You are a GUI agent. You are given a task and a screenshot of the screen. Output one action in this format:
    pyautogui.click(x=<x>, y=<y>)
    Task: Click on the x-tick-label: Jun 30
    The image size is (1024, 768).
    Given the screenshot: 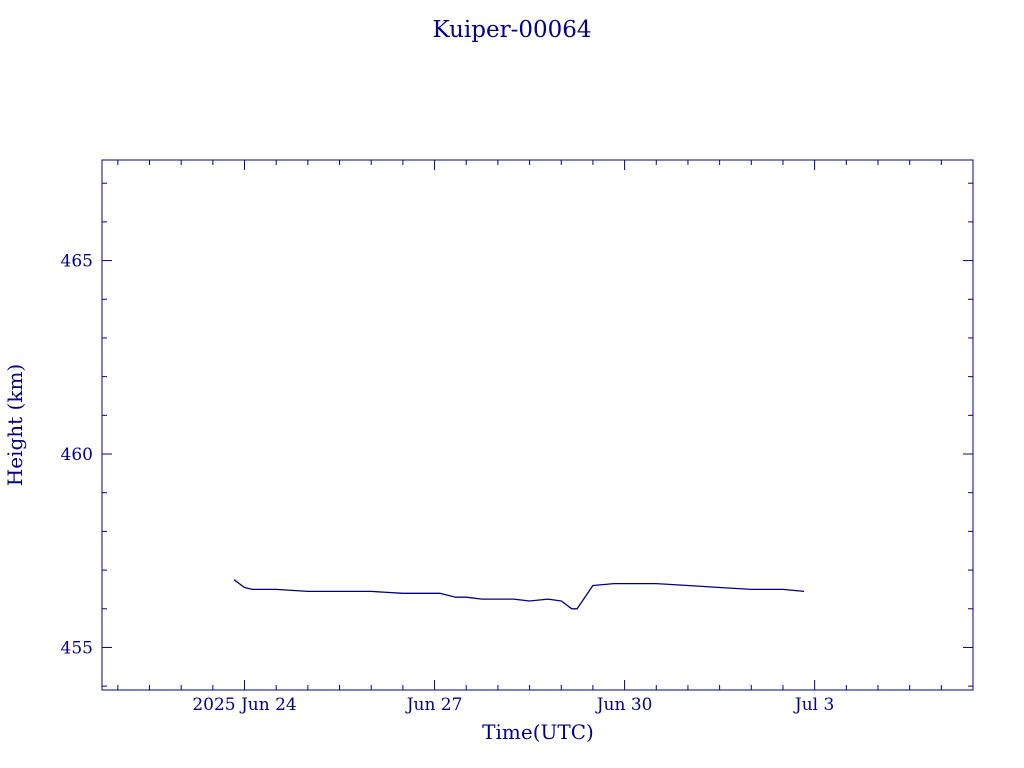 What is the action you would take?
    pyautogui.click(x=624, y=705)
    